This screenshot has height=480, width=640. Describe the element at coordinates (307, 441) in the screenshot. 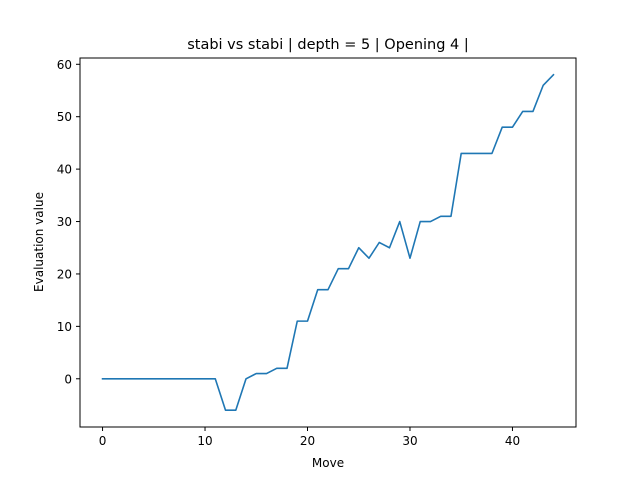

I see `x-tick-label: 20` at that location.